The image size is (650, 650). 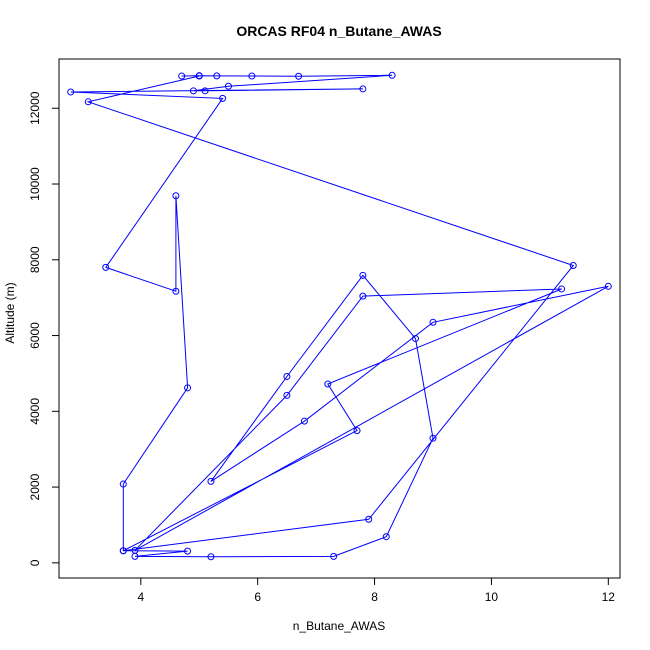 I want to click on chart-title: ORCAS RF04 n_Butane_AWAS, so click(x=338, y=31).